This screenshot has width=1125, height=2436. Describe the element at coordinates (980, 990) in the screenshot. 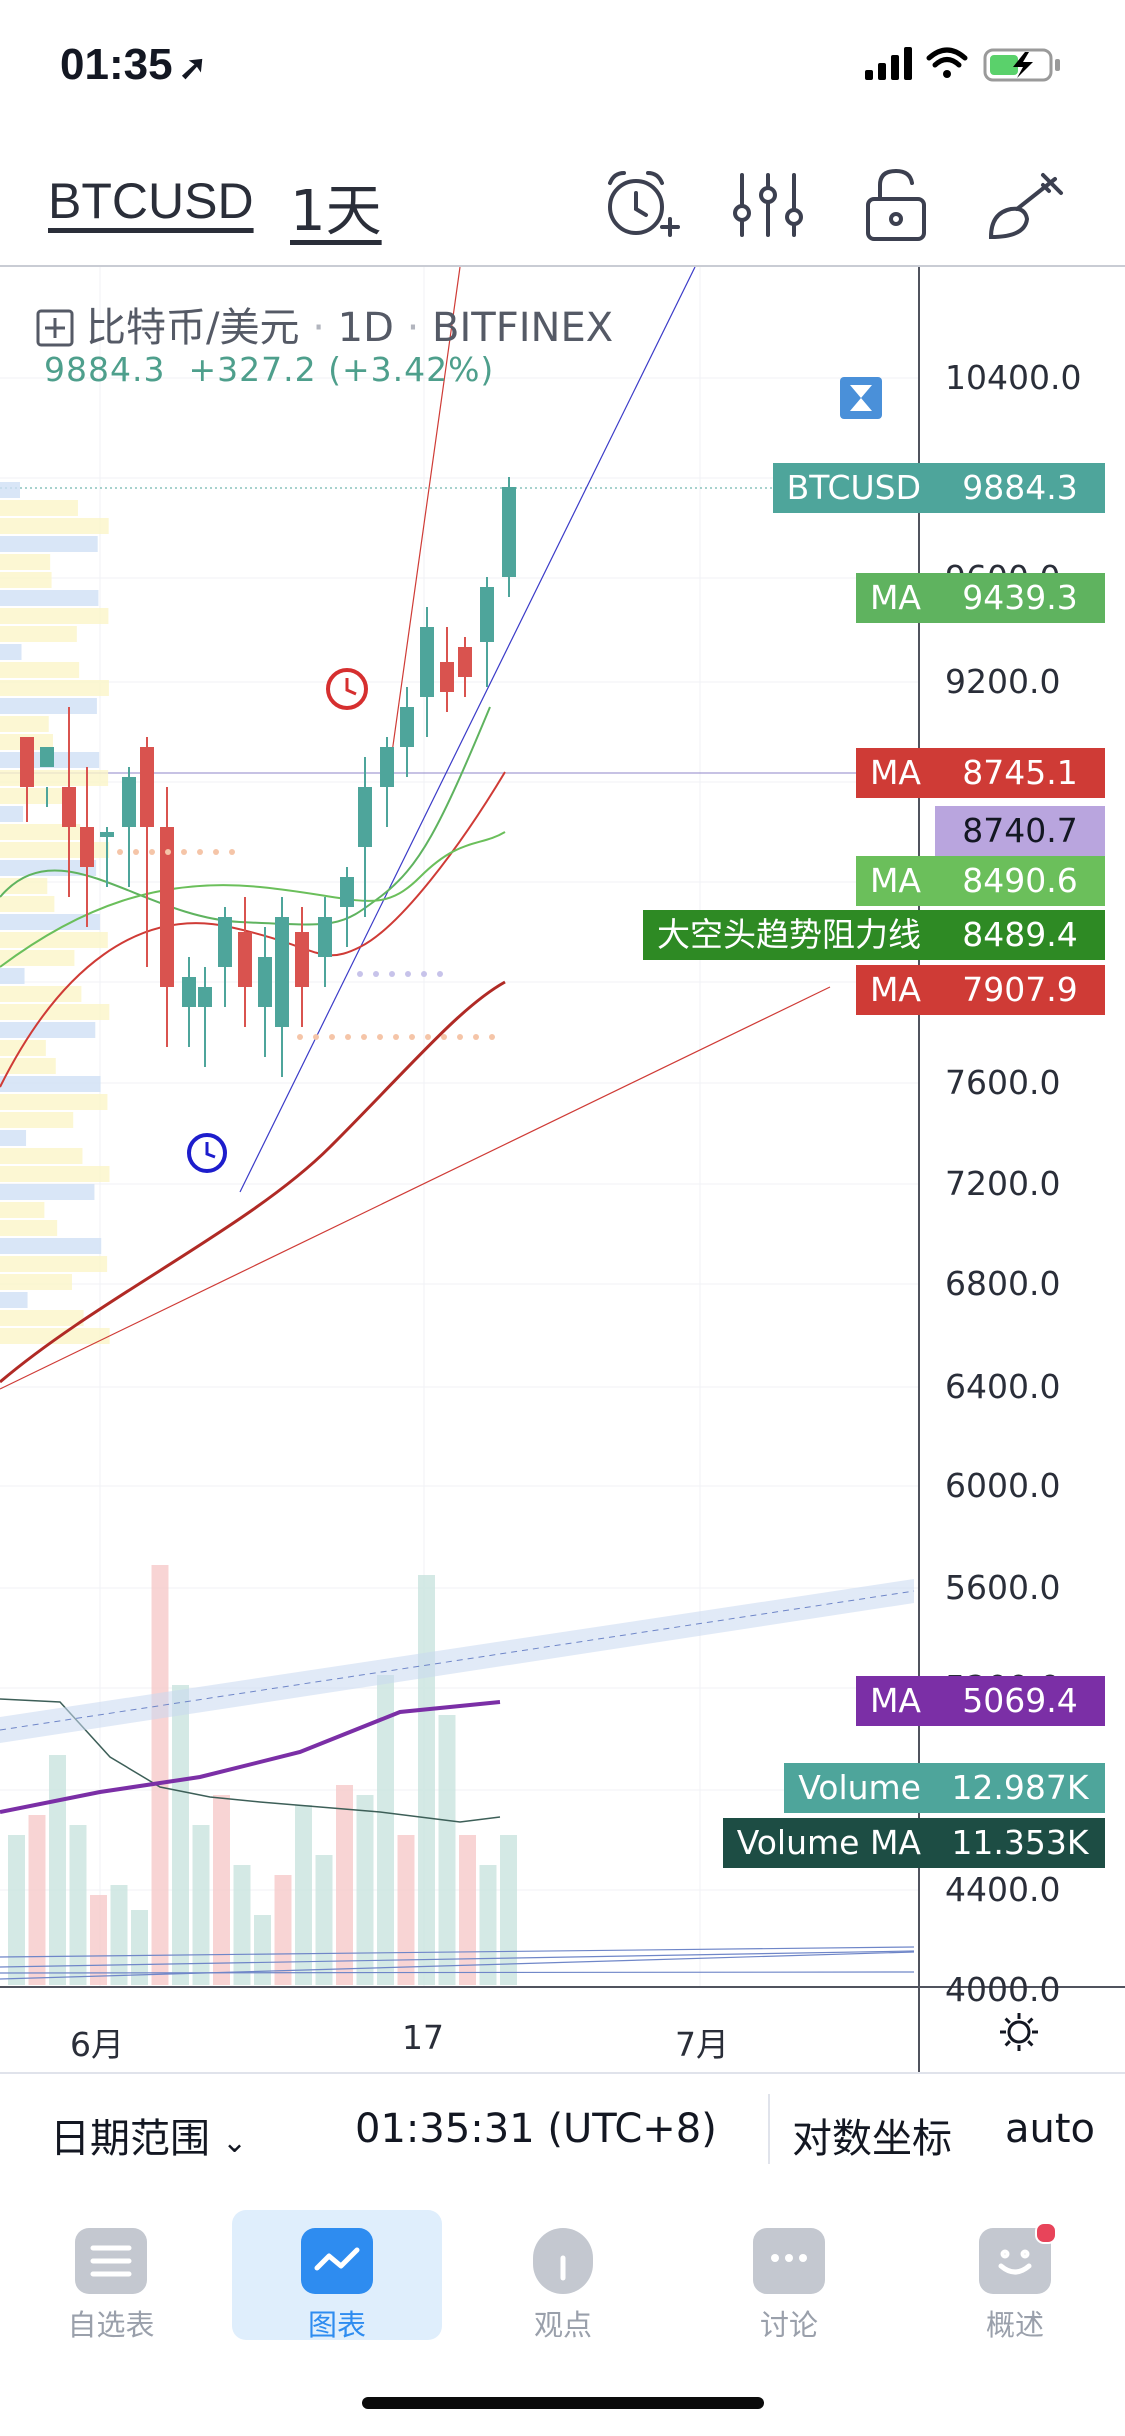

I see `price-label: MA 7907.9` at that location.